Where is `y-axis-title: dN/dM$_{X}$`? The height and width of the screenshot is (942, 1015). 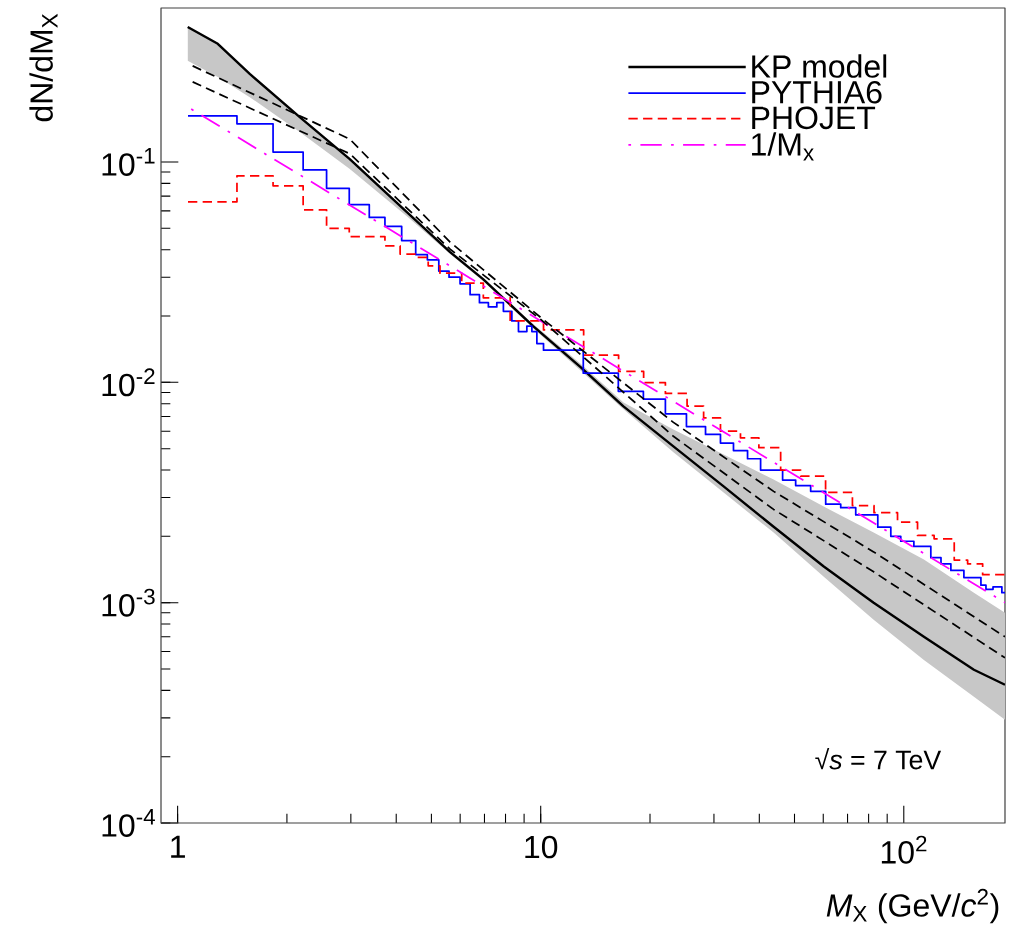
y-axis-title: dN/dM$_{X}$ is located at coordinates (43, 67).